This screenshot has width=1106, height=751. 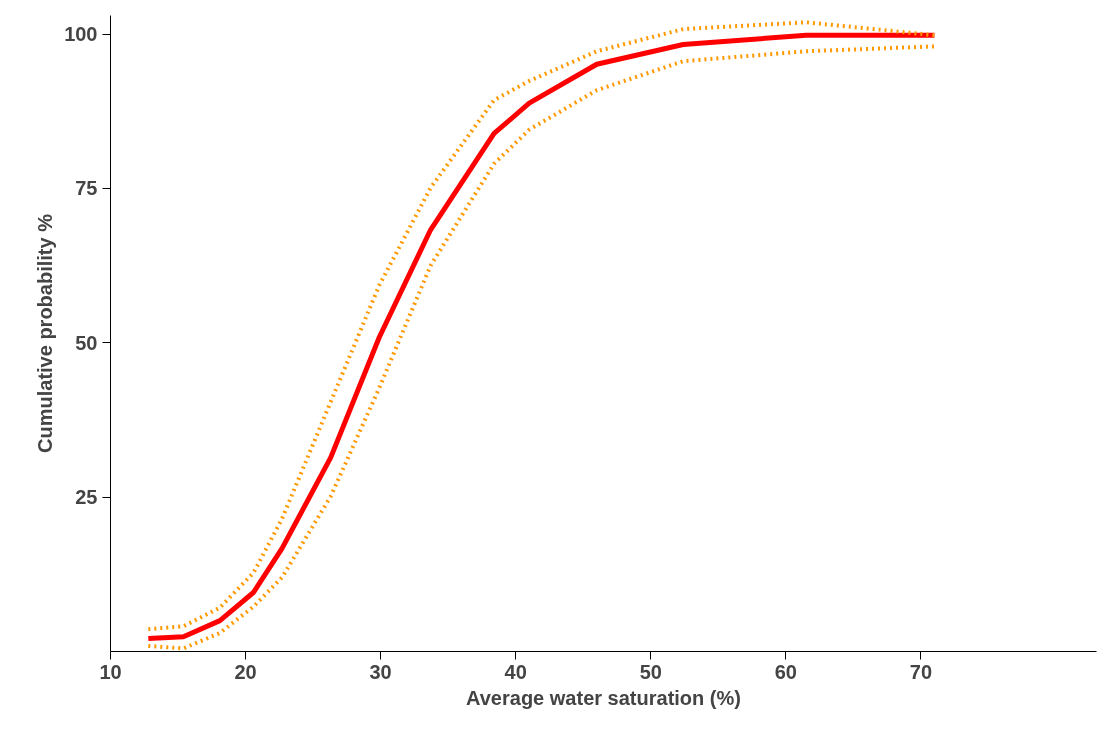 What do you see at coordinates (86, 342) in the screenshot?
I see `y-tick-label: 50` at bounding box center [86, 342].